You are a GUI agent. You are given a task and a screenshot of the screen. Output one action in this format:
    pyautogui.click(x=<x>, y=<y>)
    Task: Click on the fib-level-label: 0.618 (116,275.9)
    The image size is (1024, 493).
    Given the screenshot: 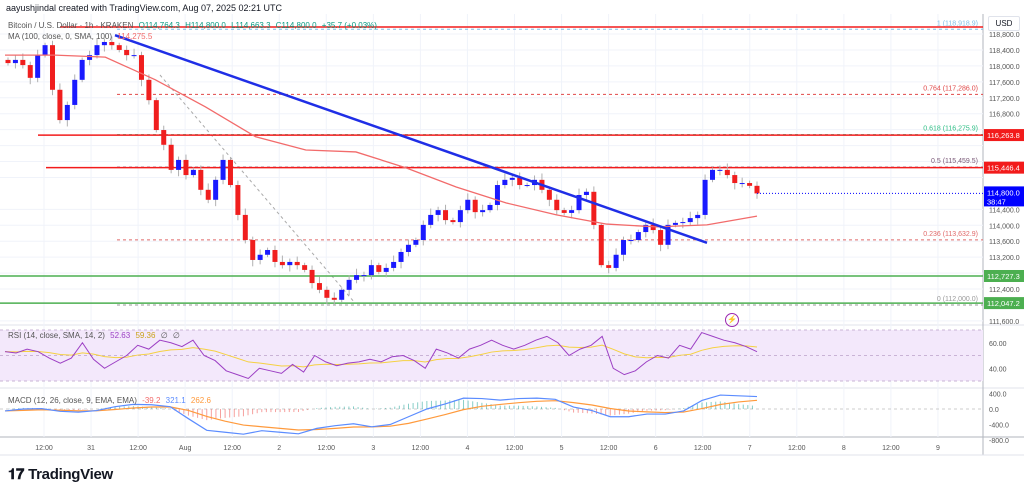 What is the action you would take?
    pyautogui.click(x=950, y=129)
    